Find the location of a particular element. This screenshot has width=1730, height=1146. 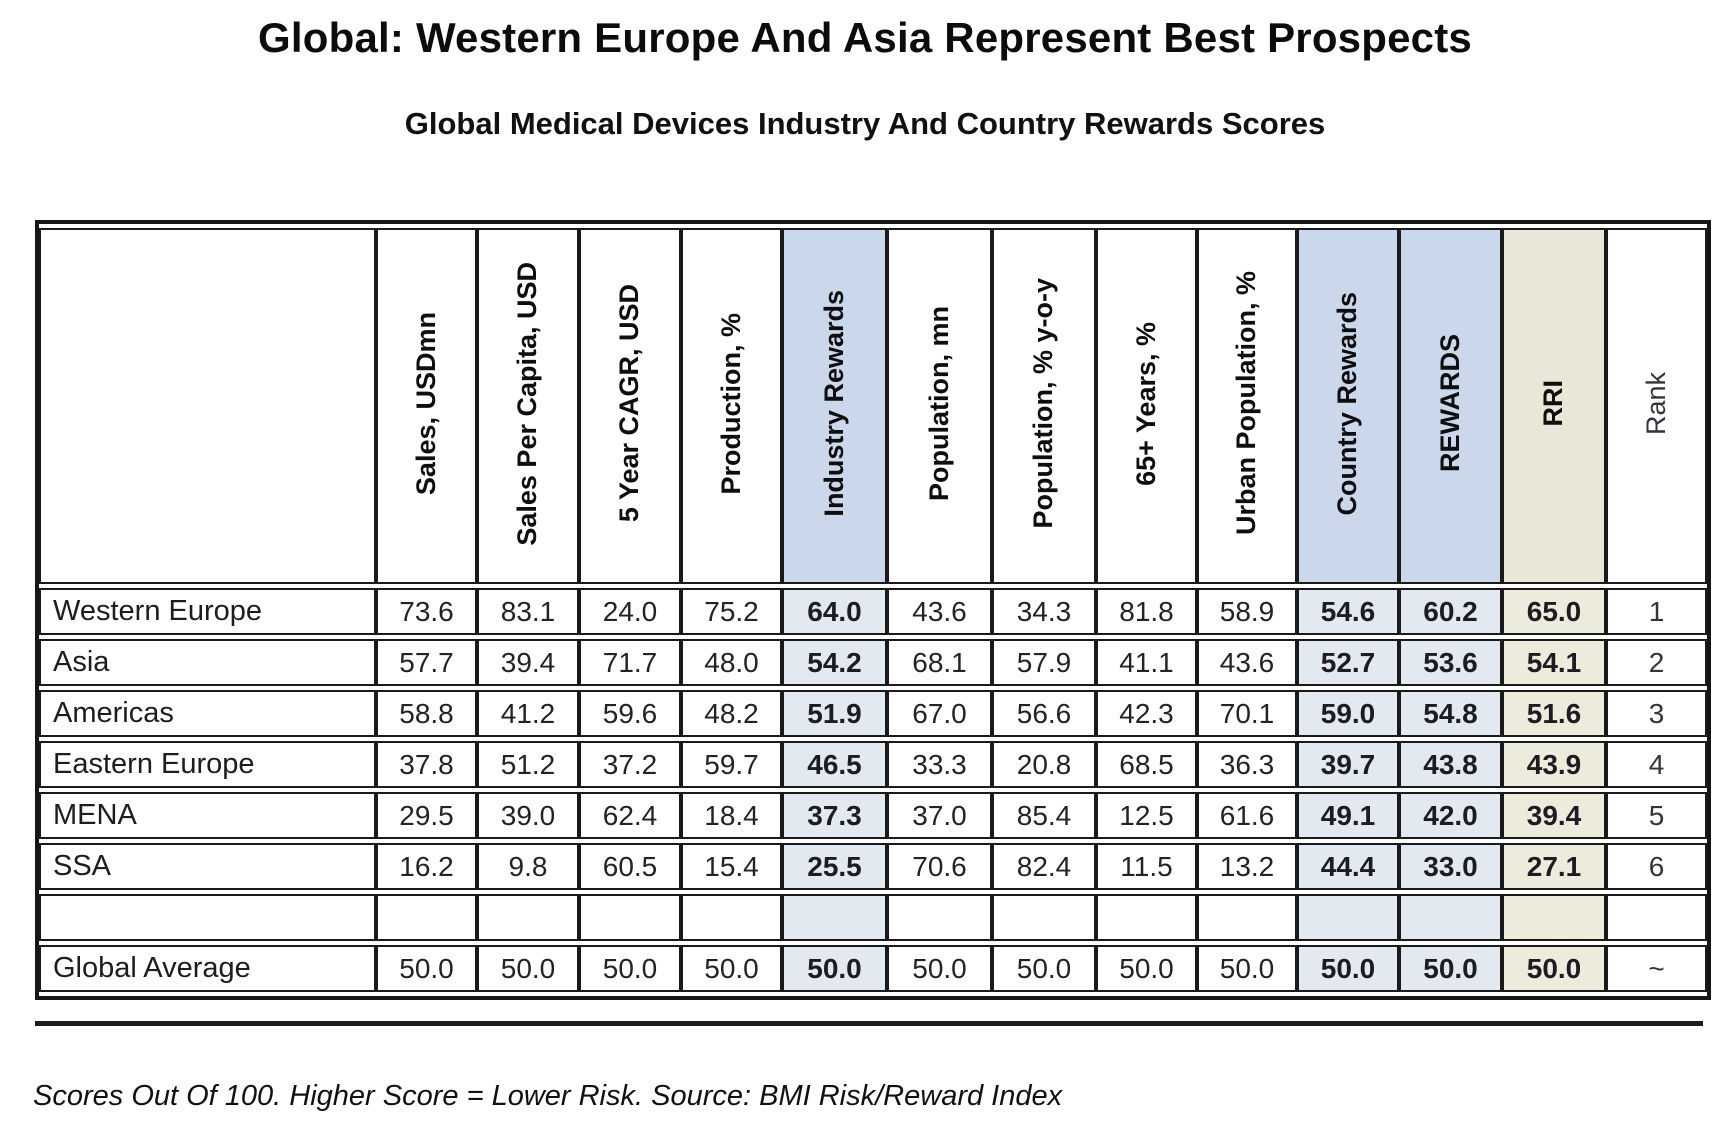

value-cell: 43.8 is located at coordinates (1450, 764).